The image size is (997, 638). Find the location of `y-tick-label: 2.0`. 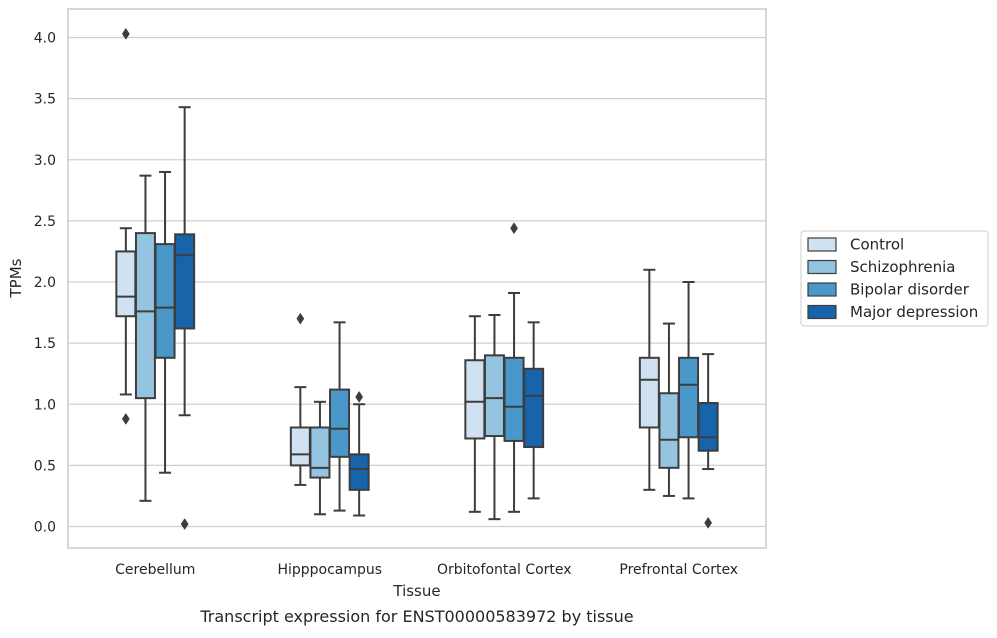

y-tick-label: 2.0 is located at coordinates (45, 283).